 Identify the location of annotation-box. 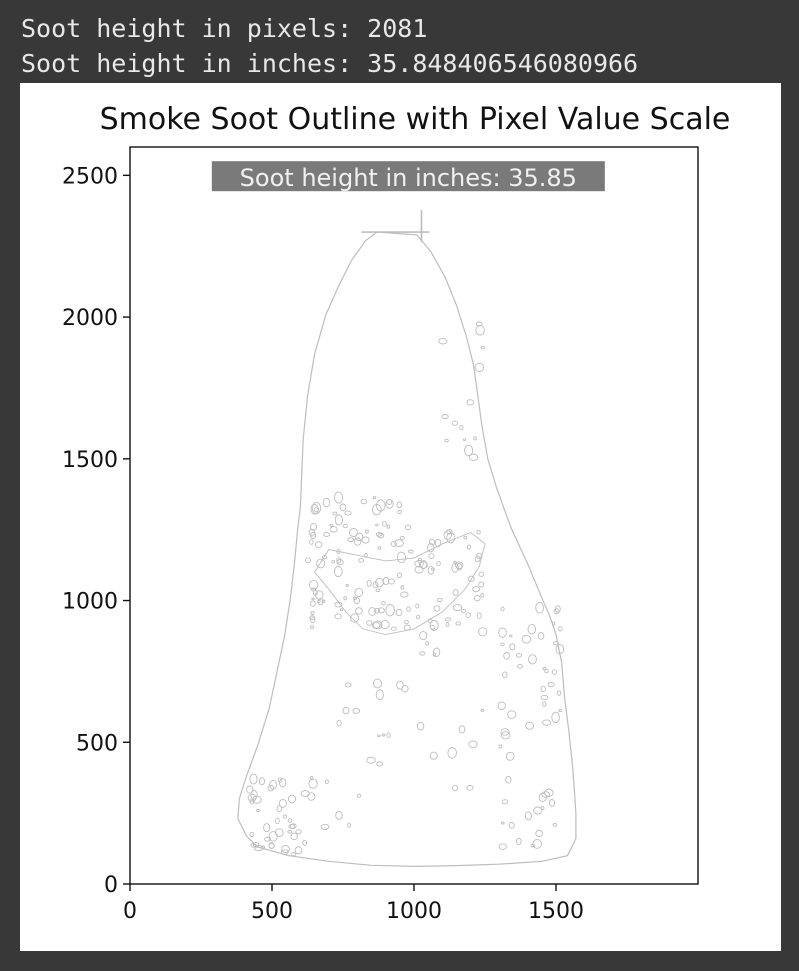
(408, 176).